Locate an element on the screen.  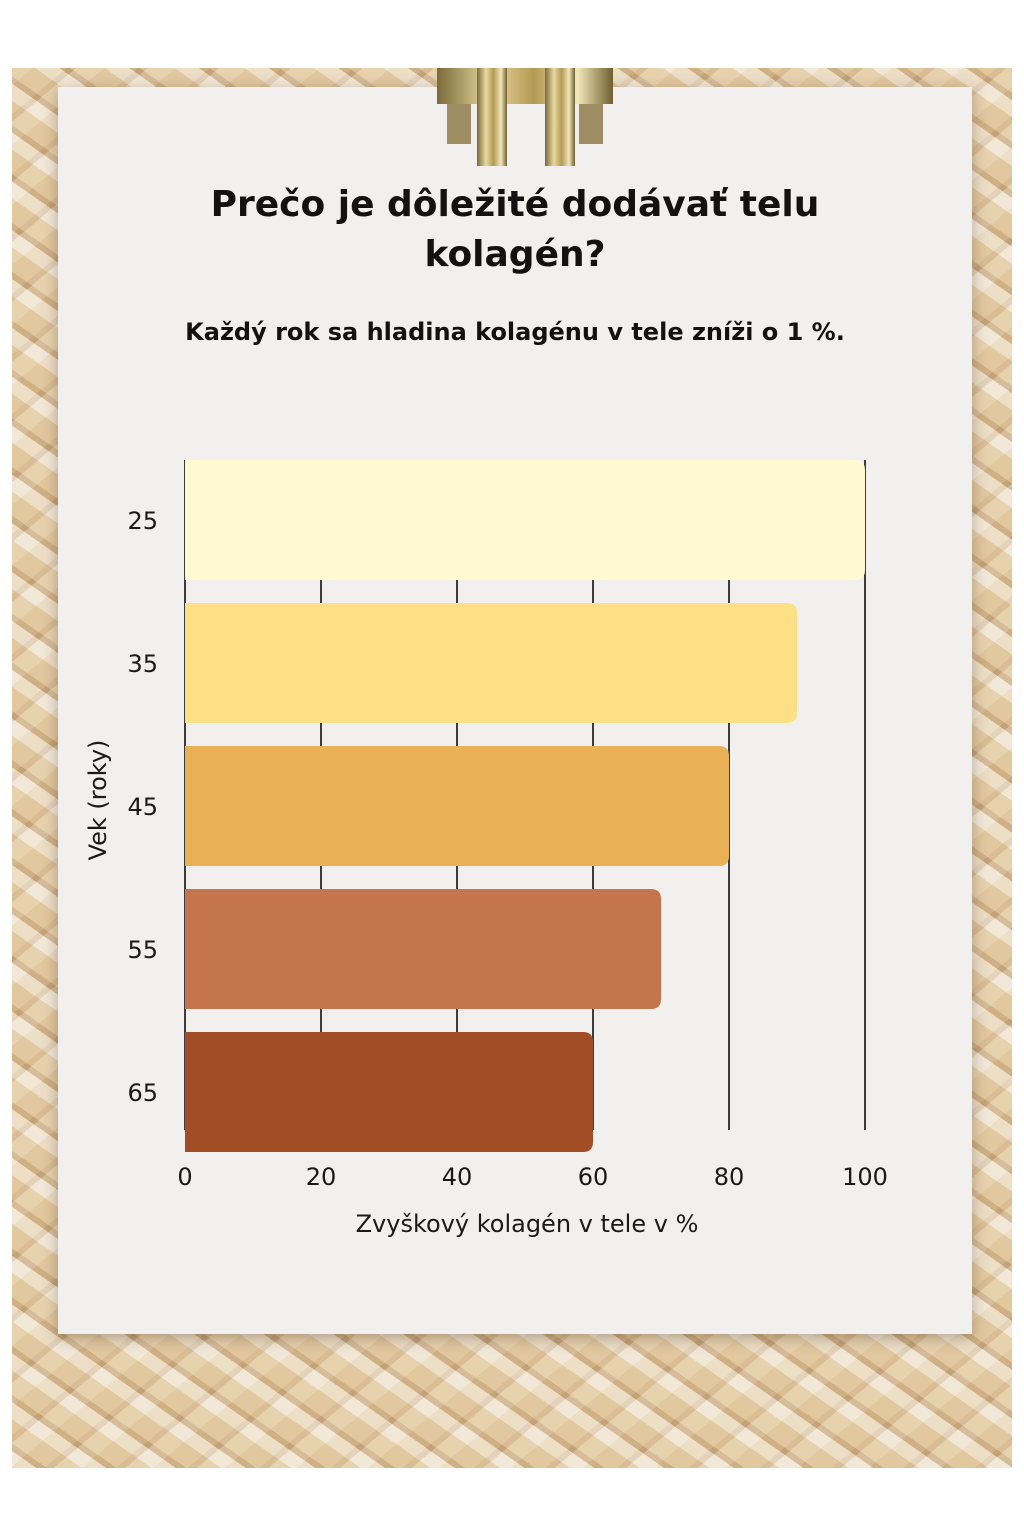
y-tick-label-45: 45 is located at coordinates (142, 807).